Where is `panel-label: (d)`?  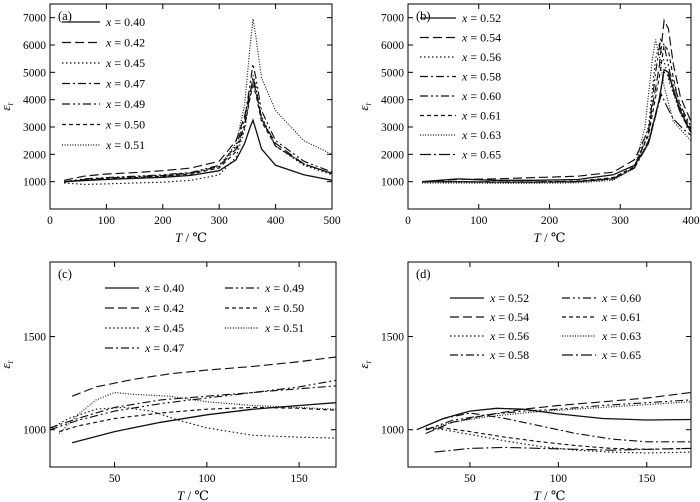 panel-label: (d) is located at coordinates (423, 274).